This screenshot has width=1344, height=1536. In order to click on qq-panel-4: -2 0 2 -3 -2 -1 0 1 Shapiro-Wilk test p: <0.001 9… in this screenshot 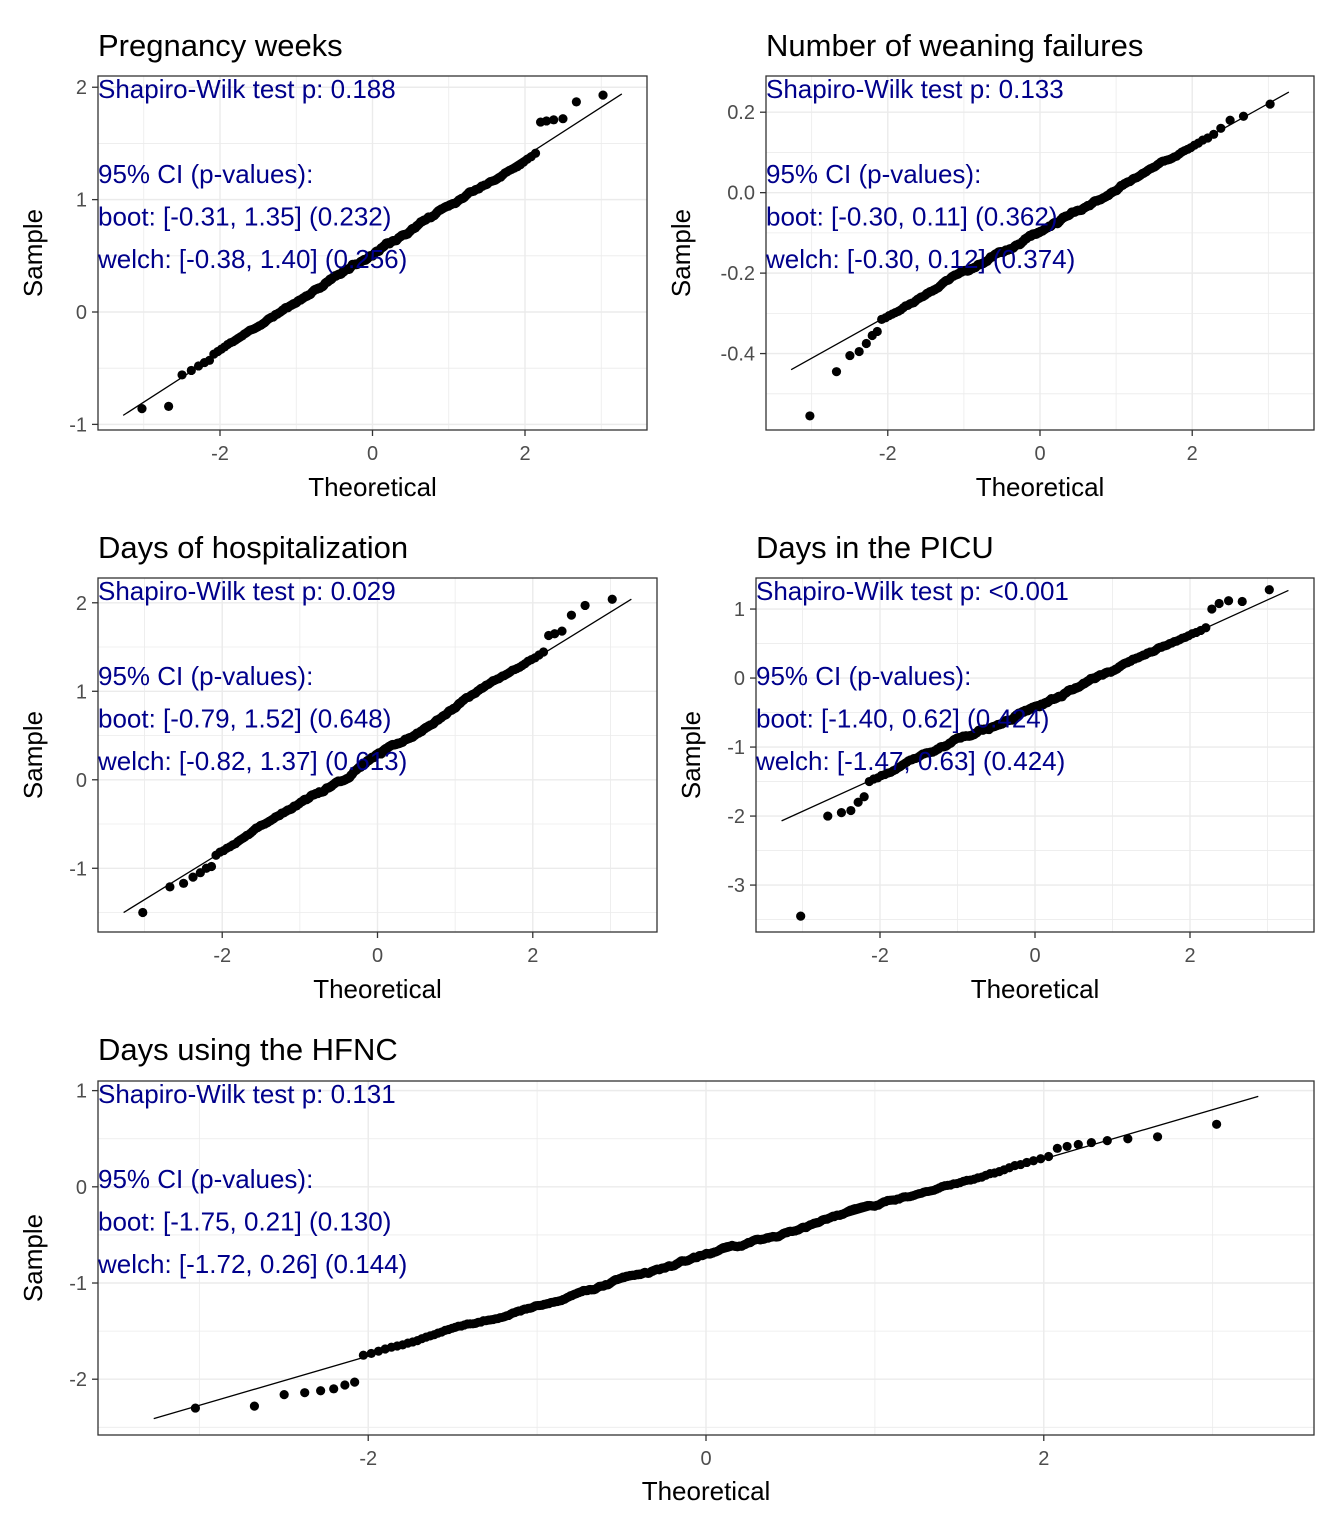, I will do `click(995, 767)`.